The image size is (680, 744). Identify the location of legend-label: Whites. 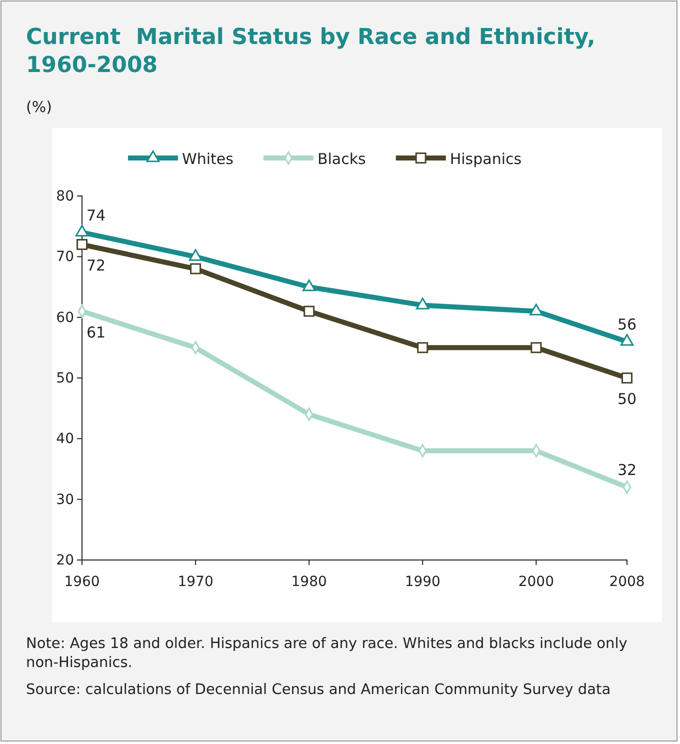
(208, 159).